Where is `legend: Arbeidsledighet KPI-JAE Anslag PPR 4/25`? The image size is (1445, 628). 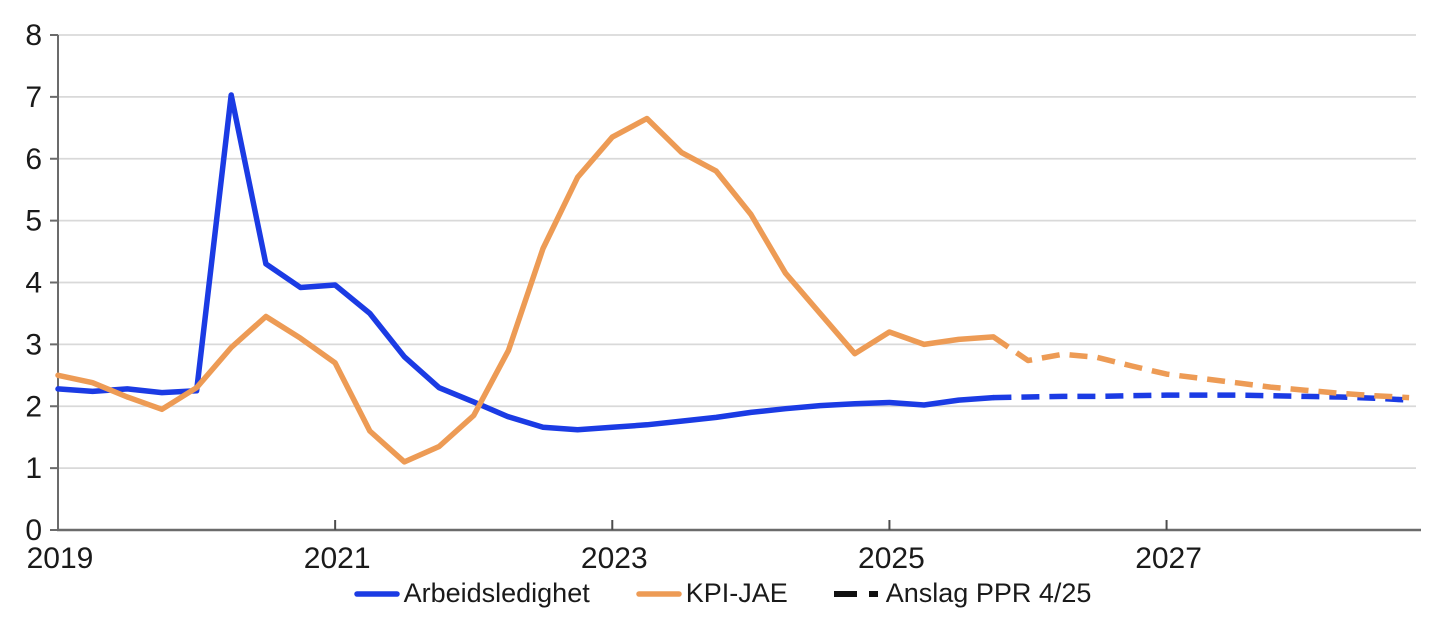
legend: Arbeidsledighet KPI-JAE Anslag PPR 4/25 is located at coordinates (722, 593).